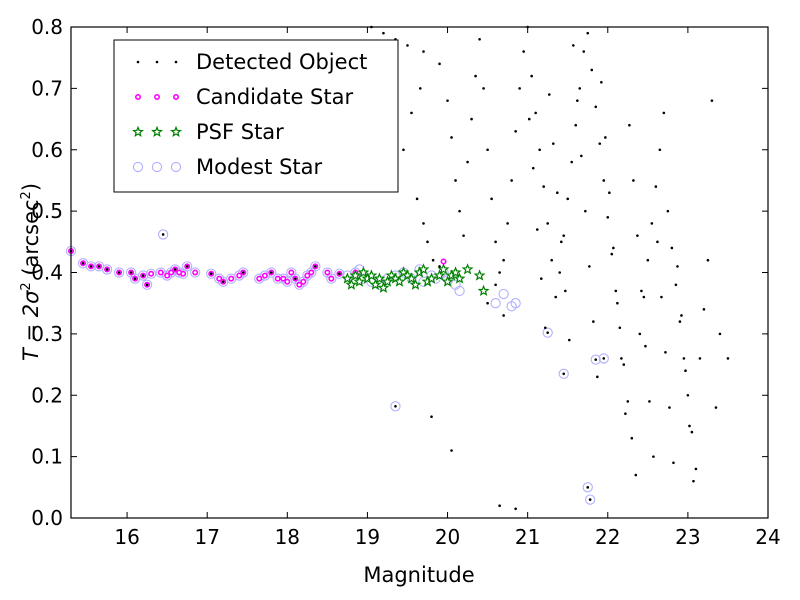 Image resolution: width=800 pixels, height=600 pixels. What do you see at coordinates (47, 334) in the screenshot?
I see `y-tick-label: 0.3` at bounding box center [47, 334].